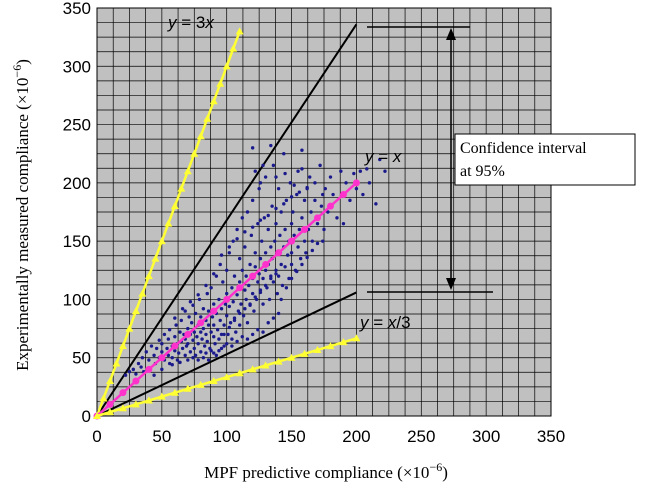 The height and width of the screenshot is (489, 645). Describe the element at coordinates (486, 436) in the screenshot. I see `x-tick-label: 300` at that location.